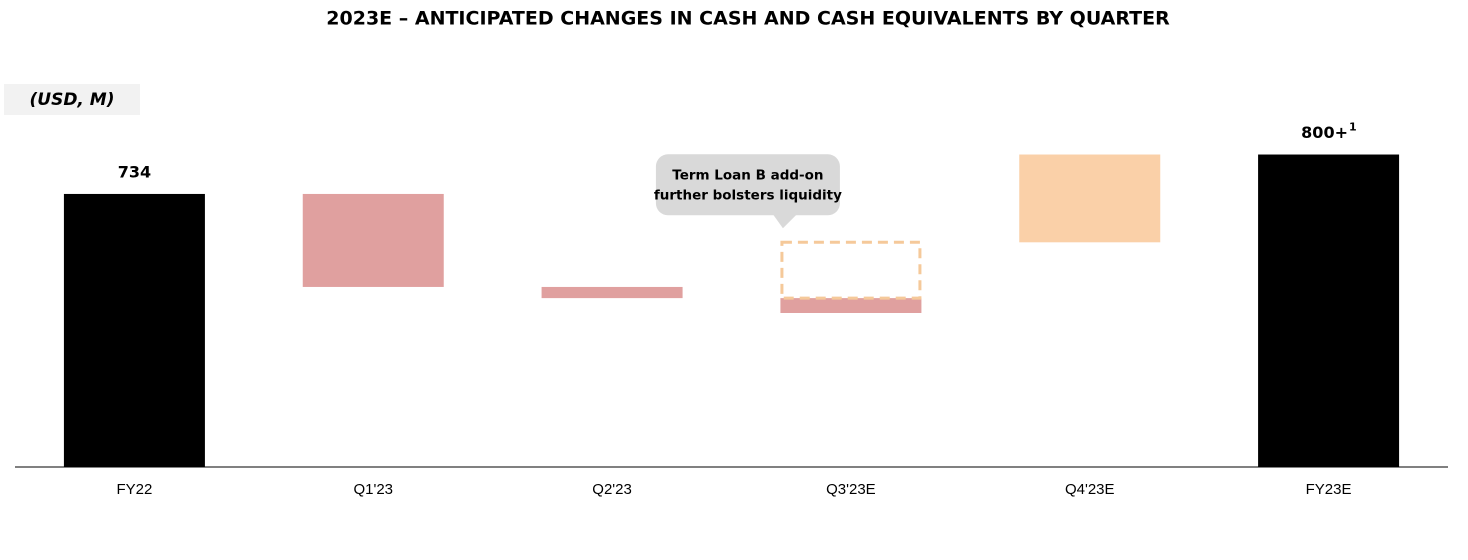  What do you see at coordinates (1324, 132) in the screenshot?
I see `value-label: 800+` at bounding box center [1324, 132].